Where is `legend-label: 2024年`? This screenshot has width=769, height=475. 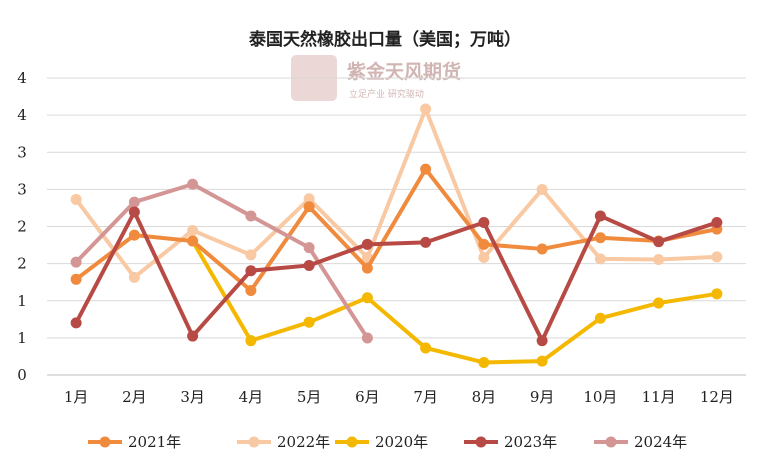 legend-label: 2024年 is located at coordinates (660, 442).